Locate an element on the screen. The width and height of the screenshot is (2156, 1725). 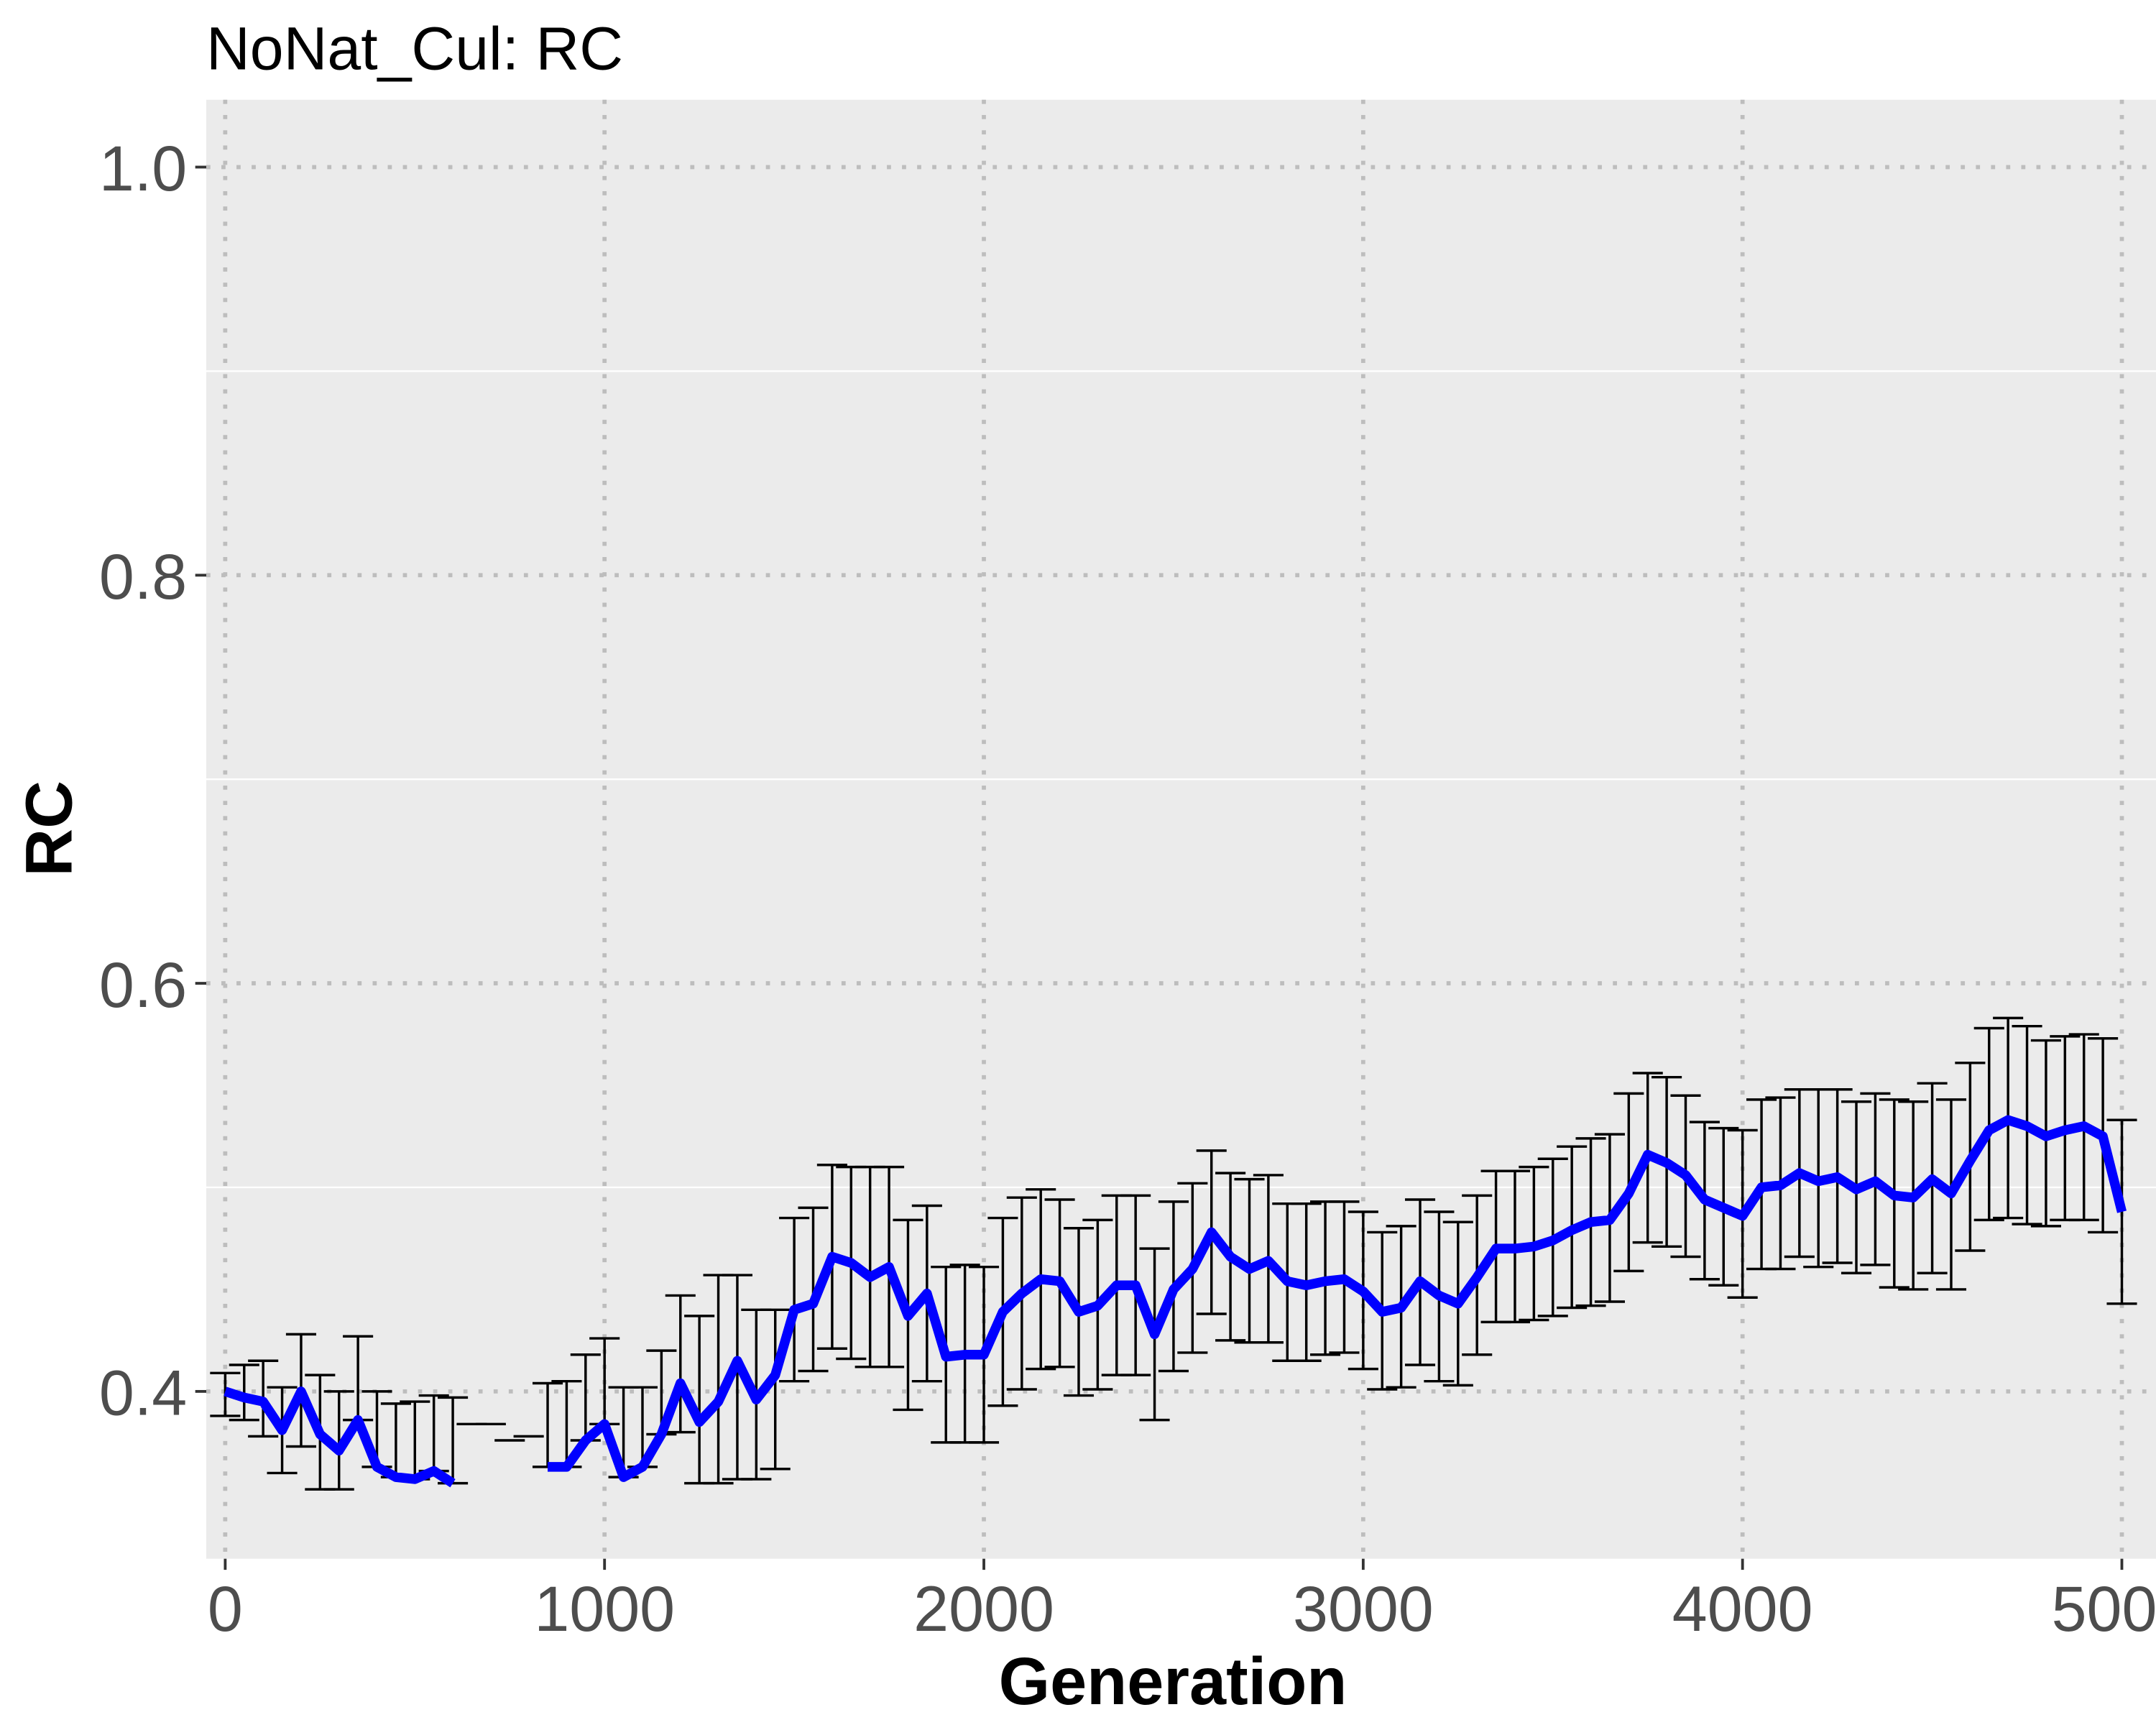
y-tick-label: 0.8 is located at coordinates (143, 576).